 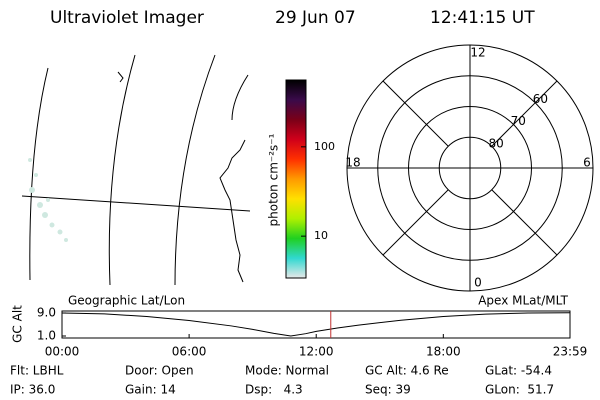 What do you see at coordinates (540, 99) in the screenshot?
I see `lat-label: 60` at bounding box center [540, 99].